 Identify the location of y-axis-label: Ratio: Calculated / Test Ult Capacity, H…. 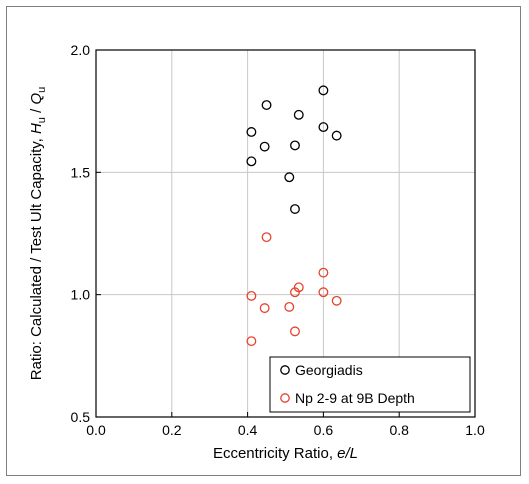
(38, 234).